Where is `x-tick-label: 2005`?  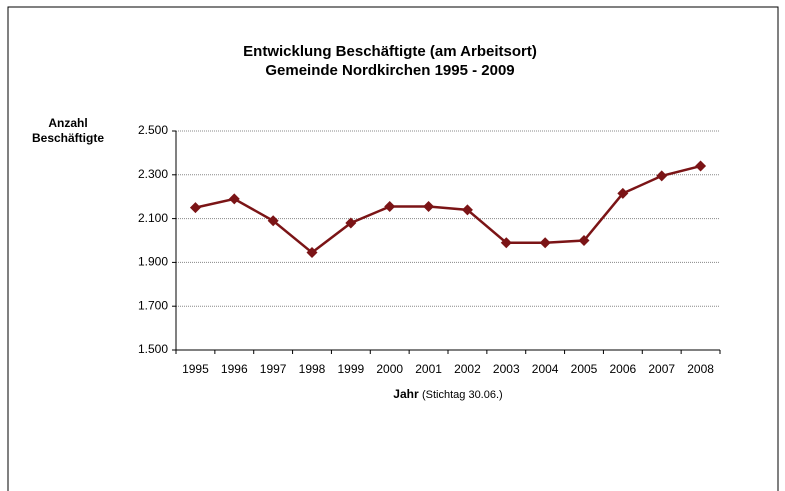
x-tick-label: 2005 is located at coordinates (584, 369).